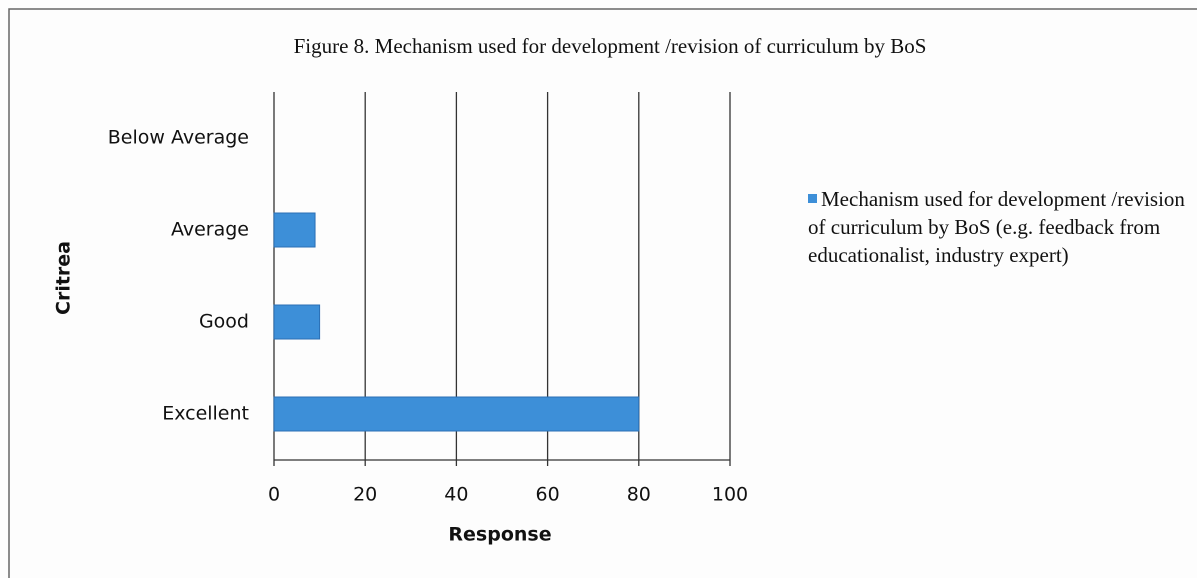  Describe the element at coordinates (178, 138) in the screenshot. I see `y-tick-label: Below Average` at that location.